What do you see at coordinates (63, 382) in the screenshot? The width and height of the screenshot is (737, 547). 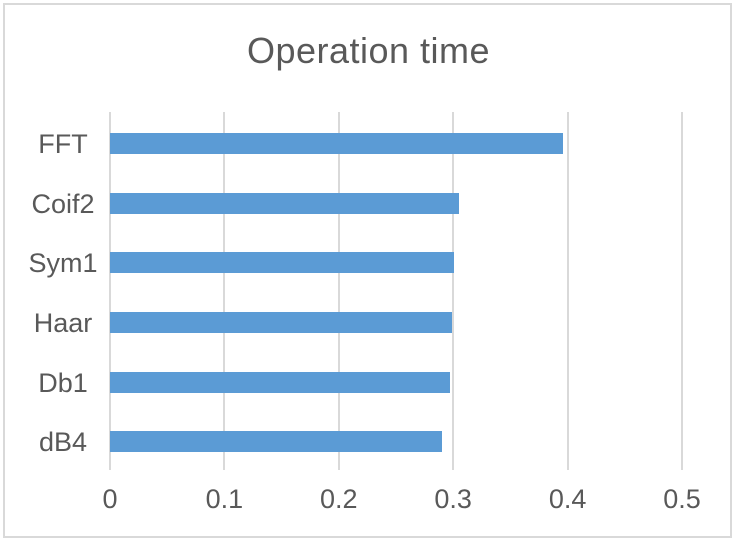 I see `category-label: Db1` at bounding box center [63, 382].